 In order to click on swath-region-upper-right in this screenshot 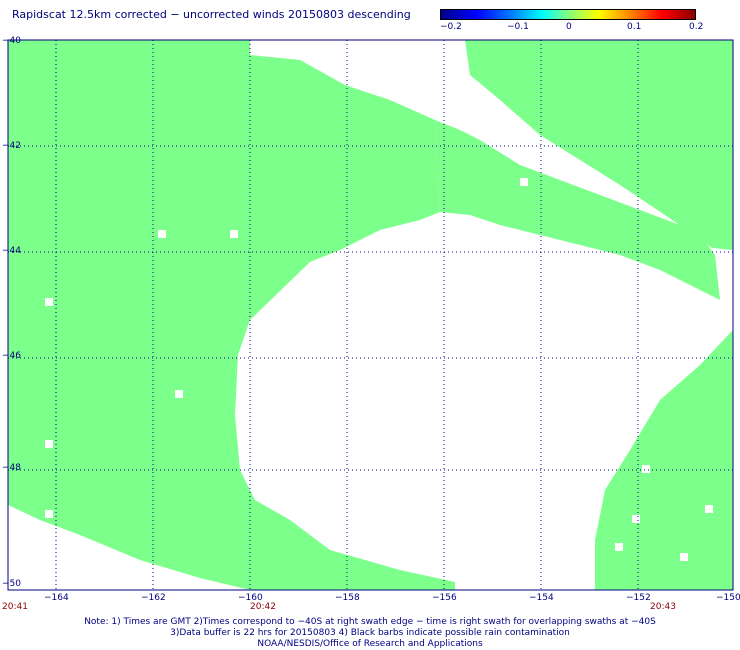, I will do `click(599, 145)`.